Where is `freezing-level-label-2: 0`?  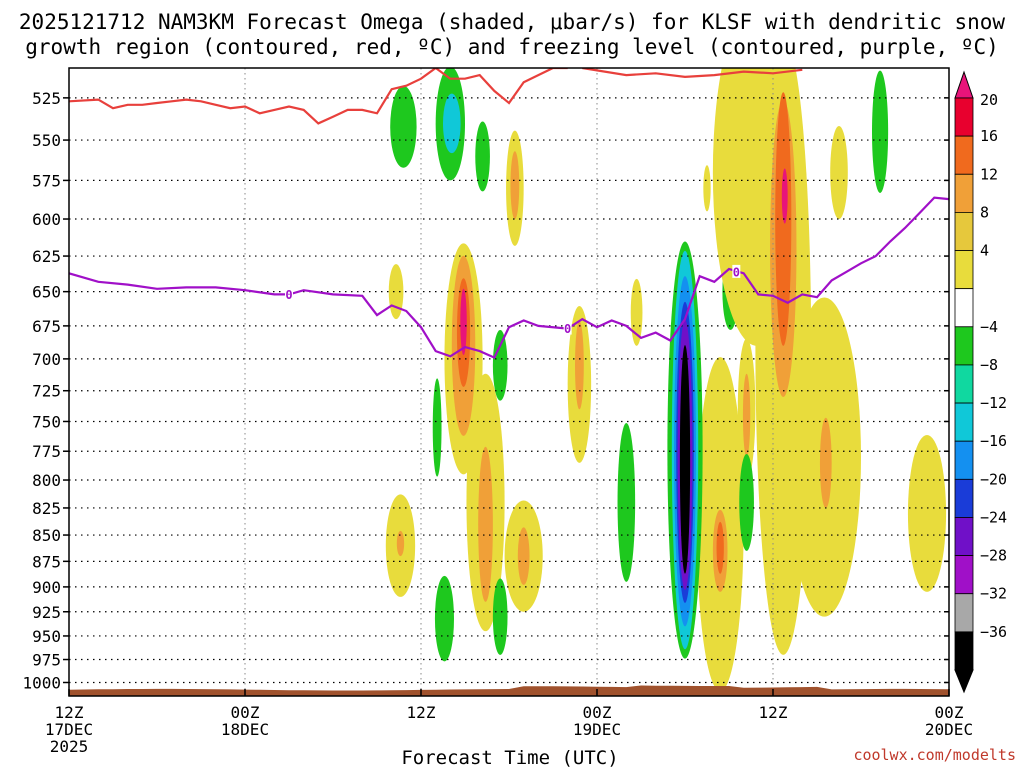
freezing-level-label-2: 0 is located at coordinates (736, 272).